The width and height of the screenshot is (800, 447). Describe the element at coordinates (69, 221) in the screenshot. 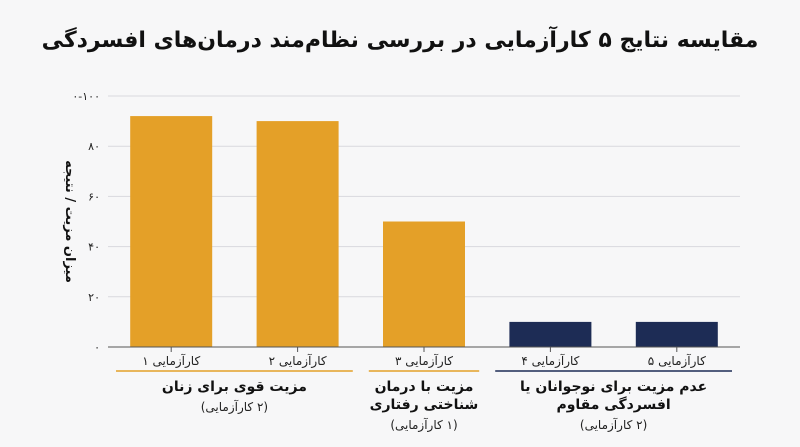

I see `y-axis-label: میزان مزیت / نتیجه` at that location.